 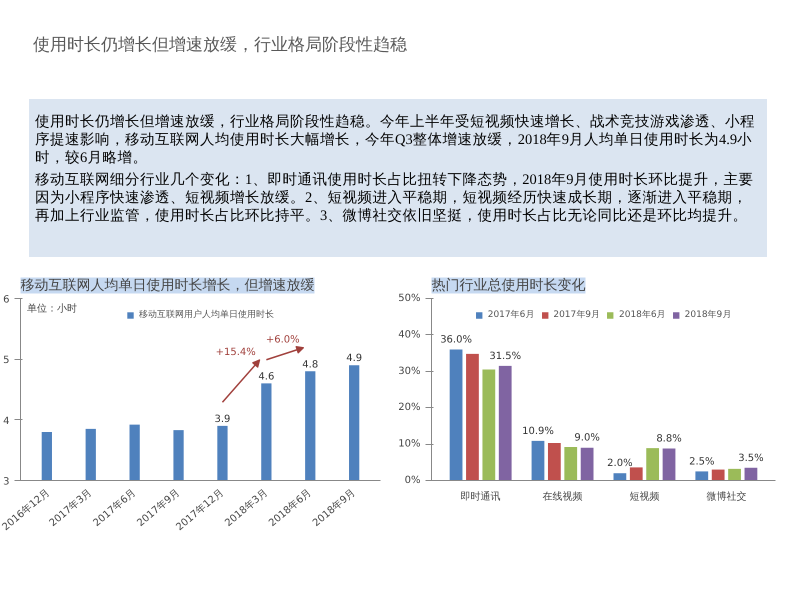 I want to click on y-tick-label: 10%, so click(x=409, y=444).